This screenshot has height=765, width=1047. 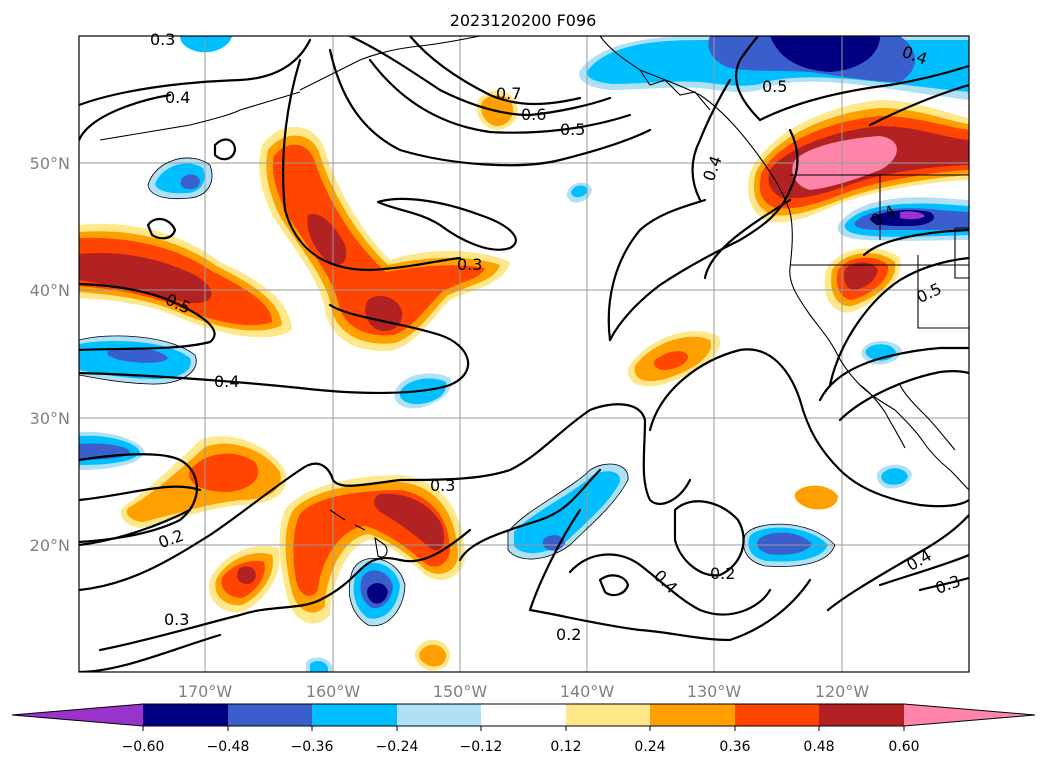 I want to click on colorbar-tick-label: −0.36, so click(x=312, y=747).